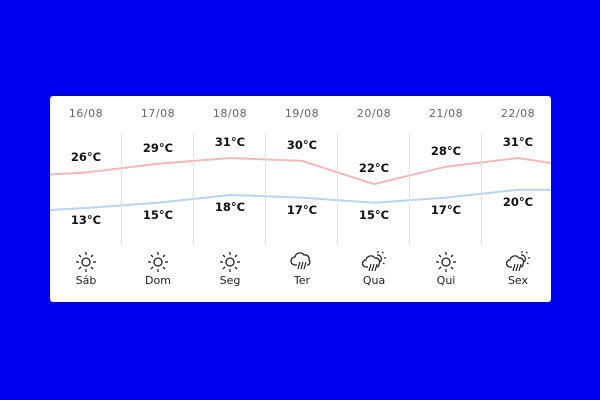 The width and height of the screenshot is (600, 400). I want to click on weekday-label: Qua, so click(374, 280).